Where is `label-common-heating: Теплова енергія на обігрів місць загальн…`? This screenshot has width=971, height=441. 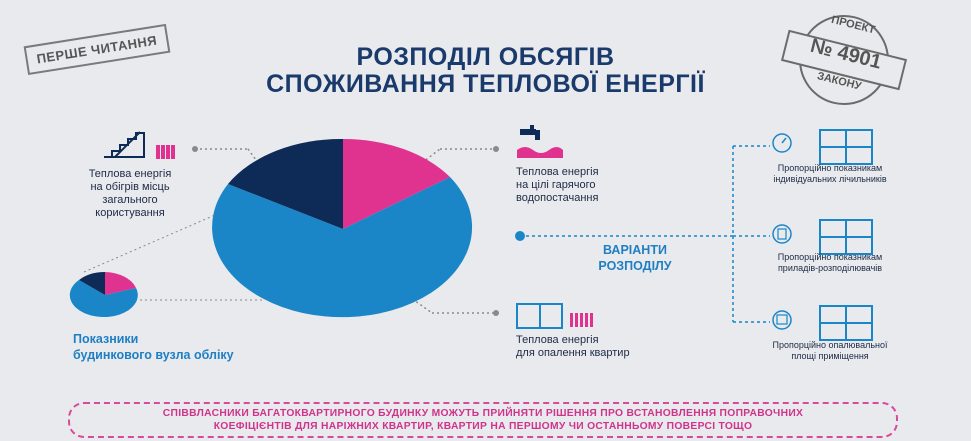
label-common-heating: Теплова енергія на обігрів місць загальн… is located at coordinates (130, 193).